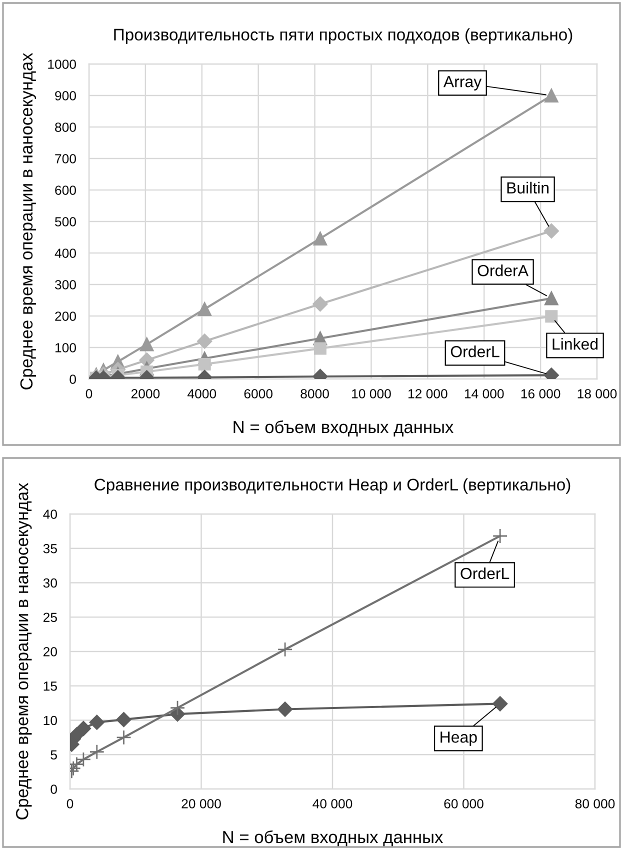  Describe the element at coordinates (595, 803) in the screenshot. I see `x-tick-label: 80 000` at that location.